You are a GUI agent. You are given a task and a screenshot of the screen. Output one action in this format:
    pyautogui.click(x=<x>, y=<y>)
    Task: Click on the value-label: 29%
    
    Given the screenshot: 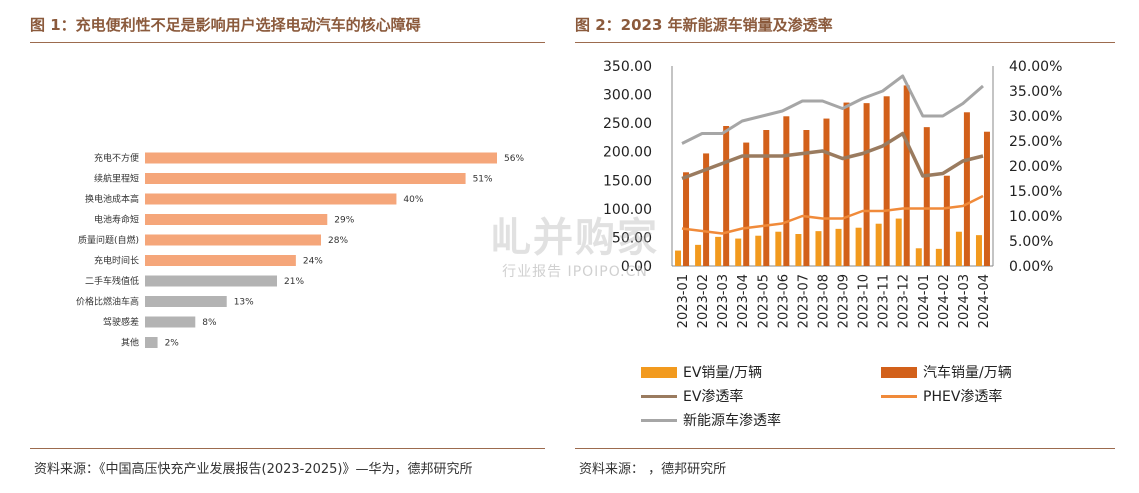 What is the action you would take?
    pyautogui.click(x=344, y=221)
    